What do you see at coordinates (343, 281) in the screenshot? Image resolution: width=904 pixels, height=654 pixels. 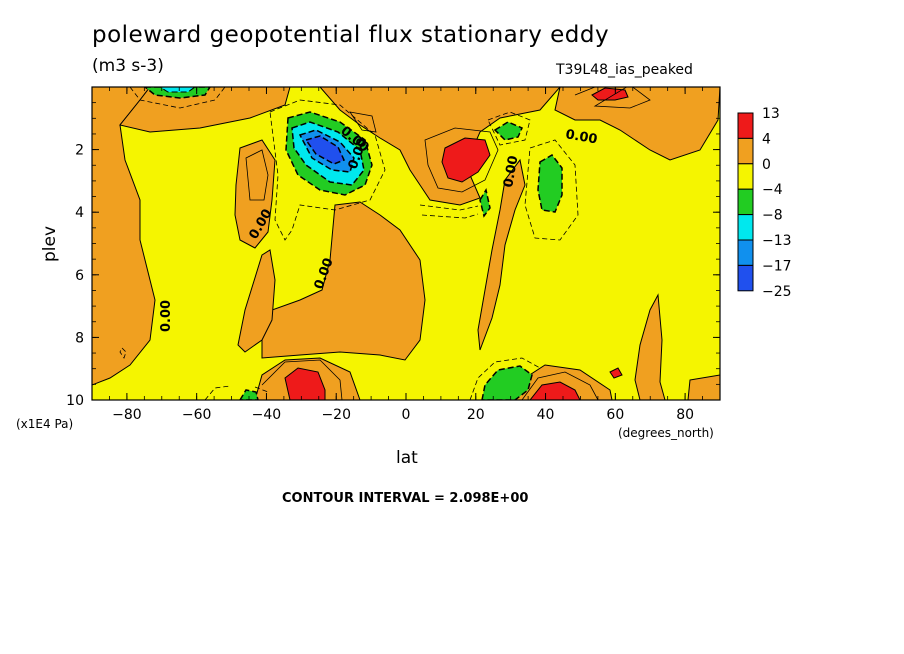 I see `positive-region-mid-centre` at bounding box center [343, 281].